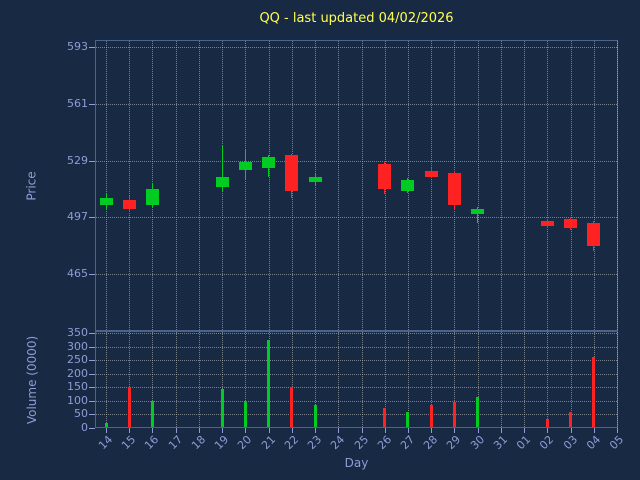 This screenshot has height=480, width=640. I want to click on volume-tick-label-150: 150, so click(77, 387).